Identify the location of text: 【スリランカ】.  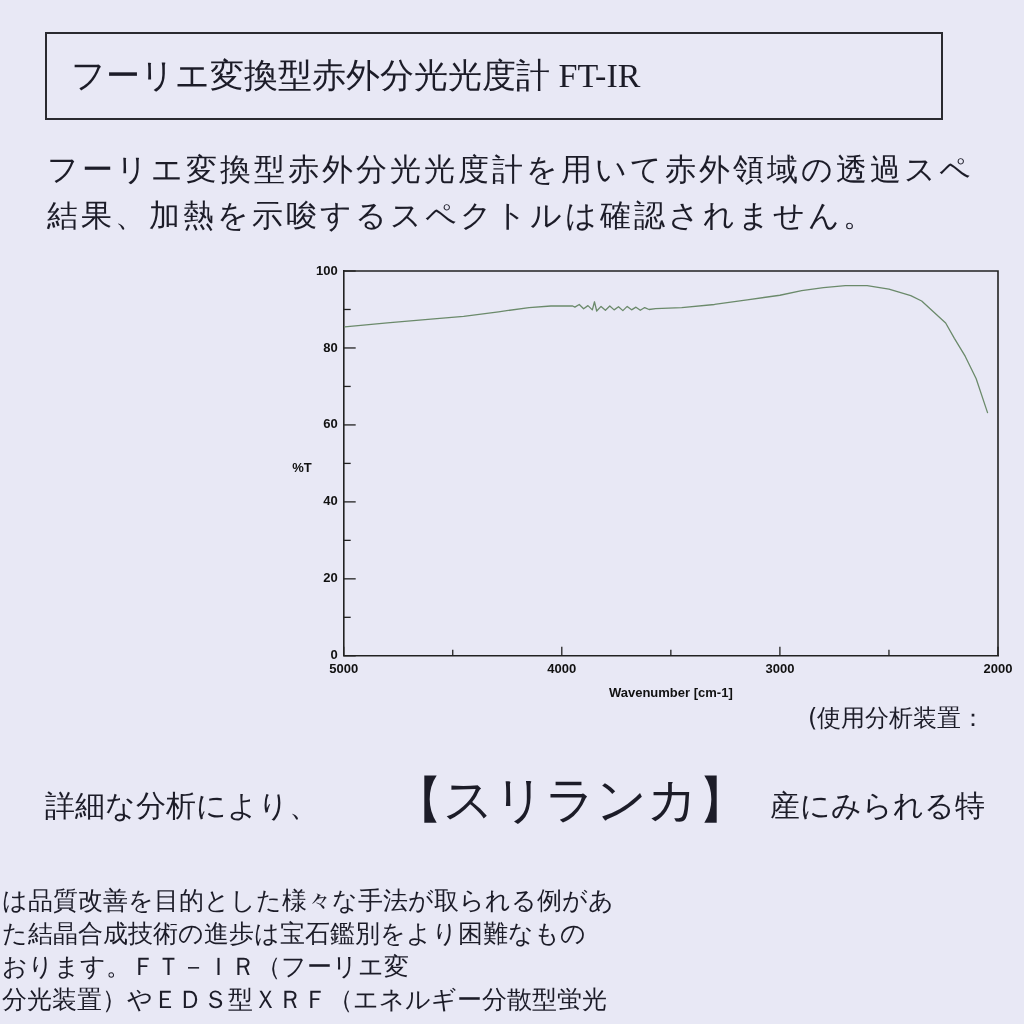
(570, 800).